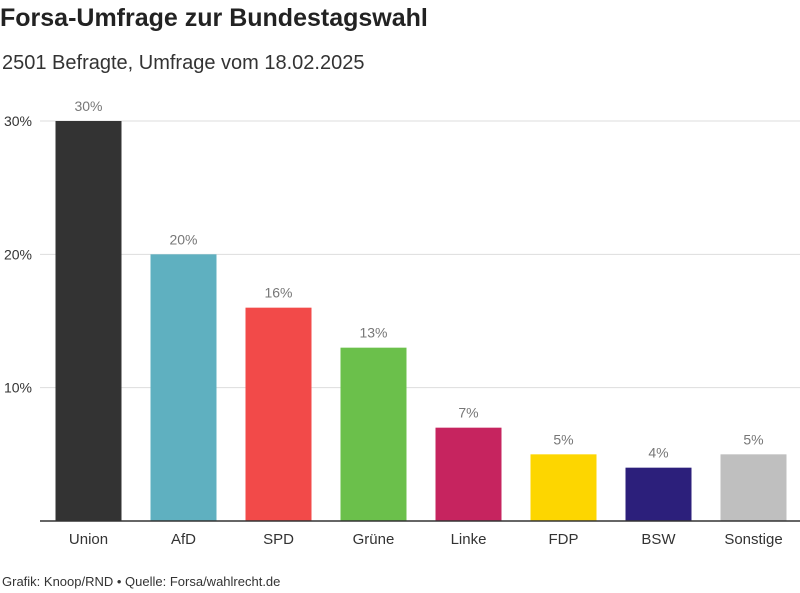 Image resolution: width=800 pixels, height=593 pixels. What do you see at coordinates (658, 539) in the screenshot?
I see `x-tick-label: BSW` at bounding box center [658, 539].